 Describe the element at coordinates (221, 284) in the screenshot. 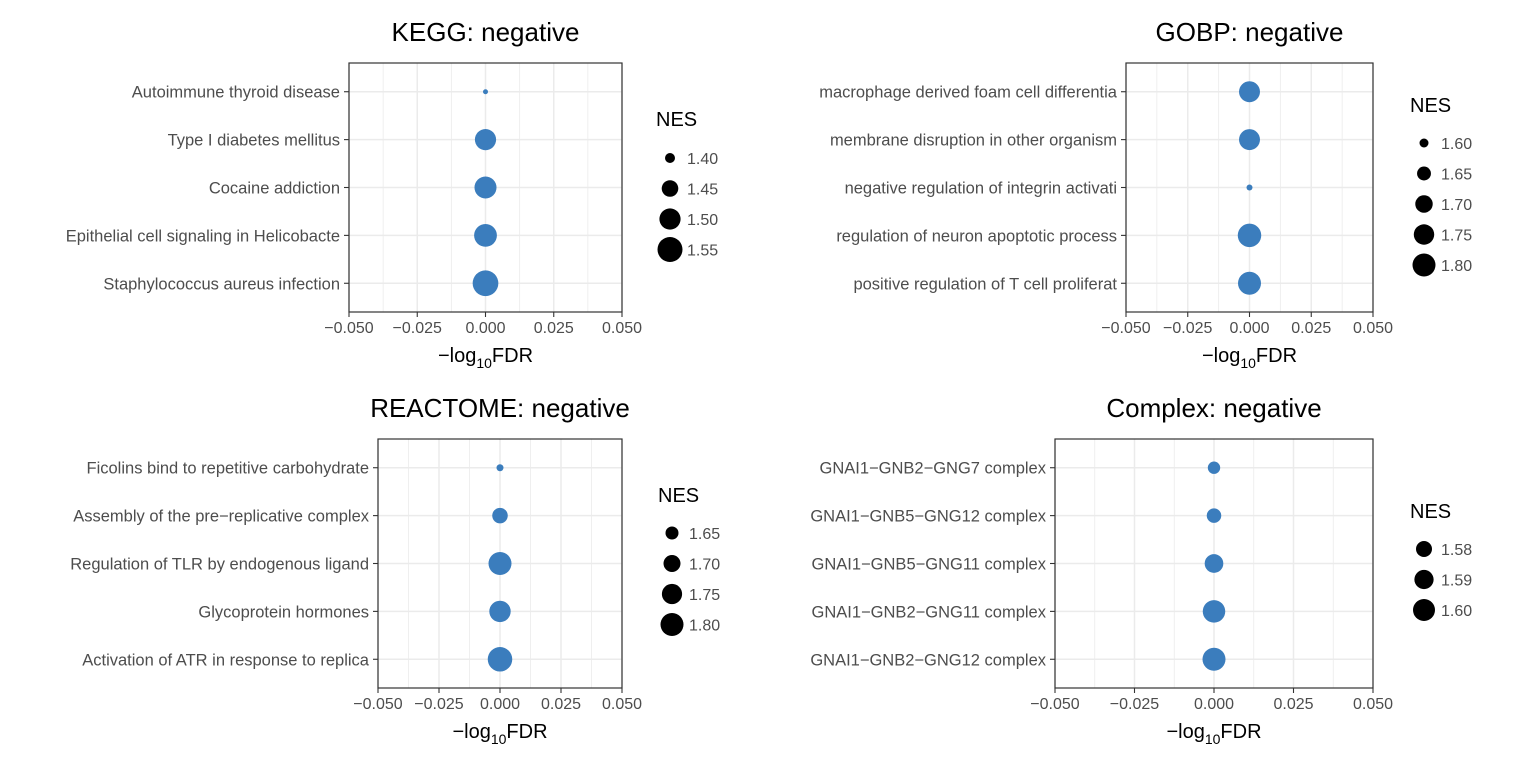

I see `category-label: Staphylococcus aureus infection` at that location.